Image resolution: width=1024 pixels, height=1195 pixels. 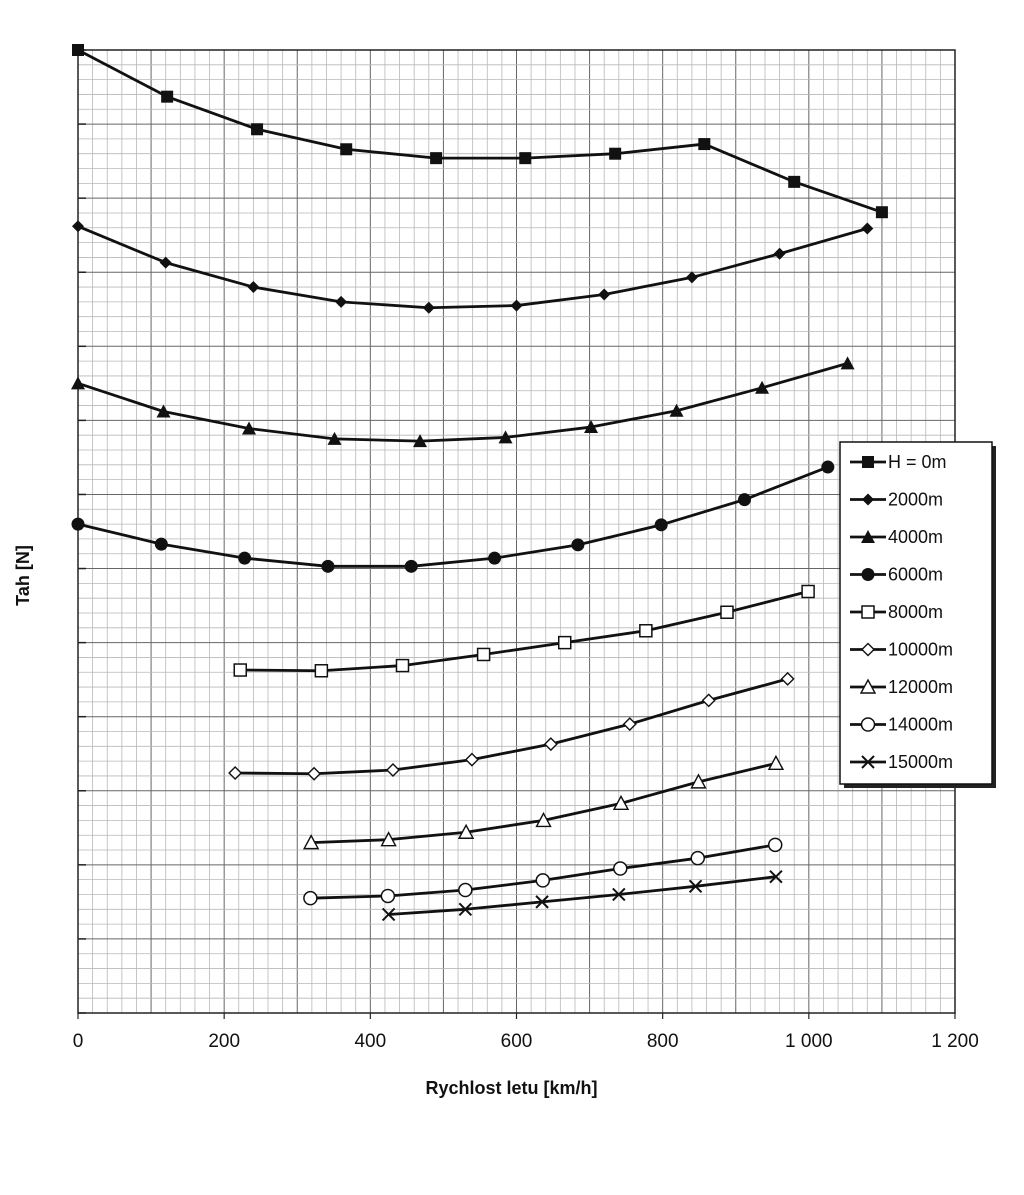 I want to click on legend-item: 4000m, so click(x=896, y=537).